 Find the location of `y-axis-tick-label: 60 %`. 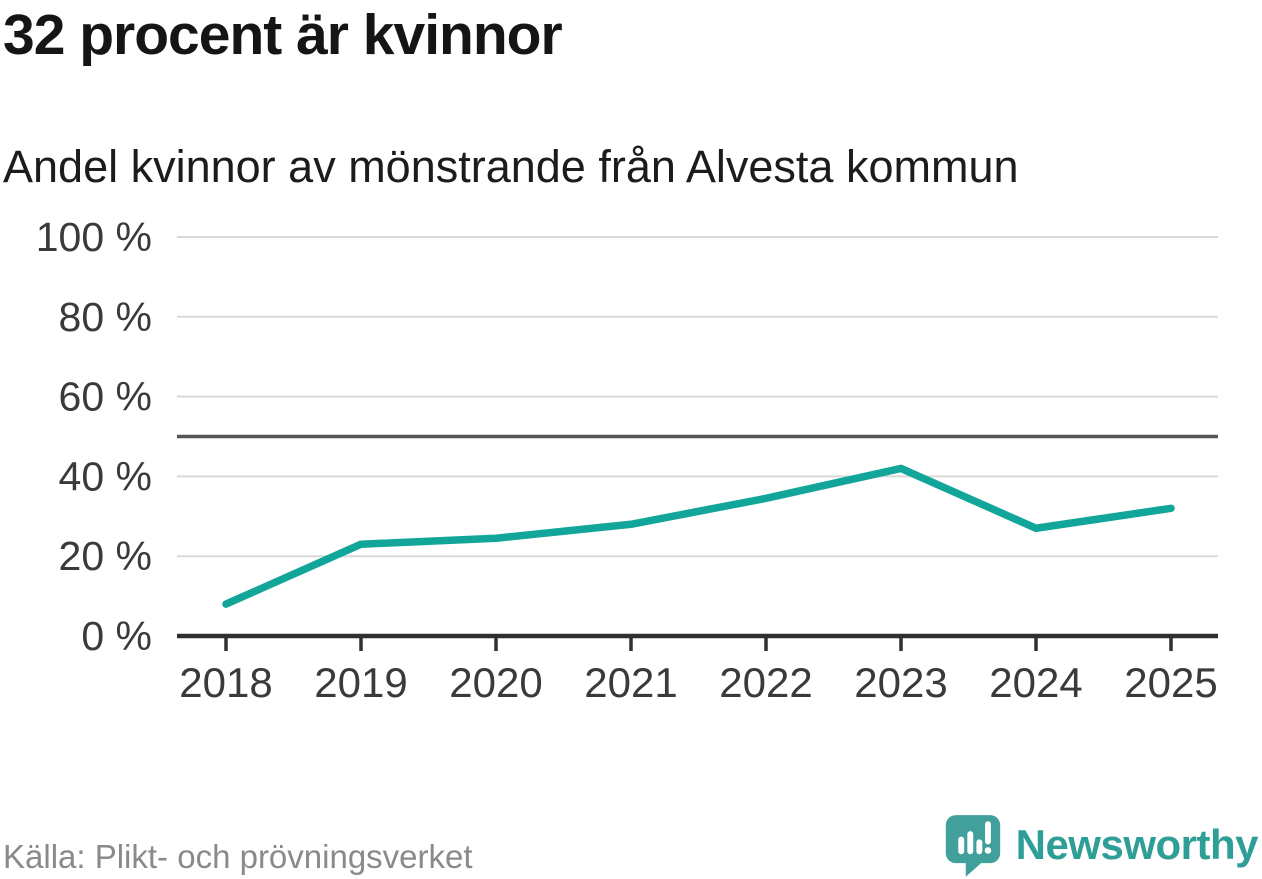

y-axis-tick-label: 60 % is located at coordinates (105, 397).